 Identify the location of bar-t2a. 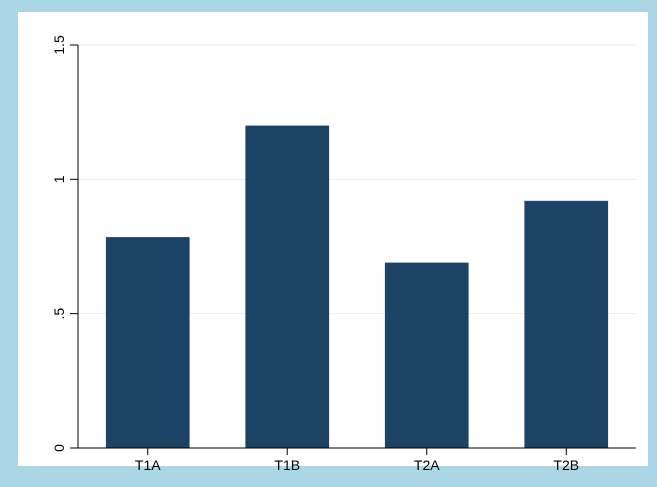
(426, 355).